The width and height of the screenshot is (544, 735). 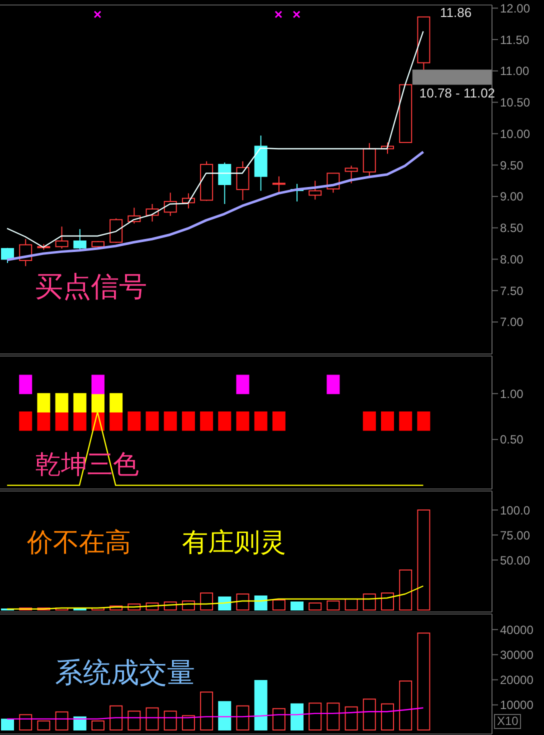 What do you see at coordinates (517, 629) in the screenshot?
I see `y-tick-label: 40000` at bounding box center [517, 629].